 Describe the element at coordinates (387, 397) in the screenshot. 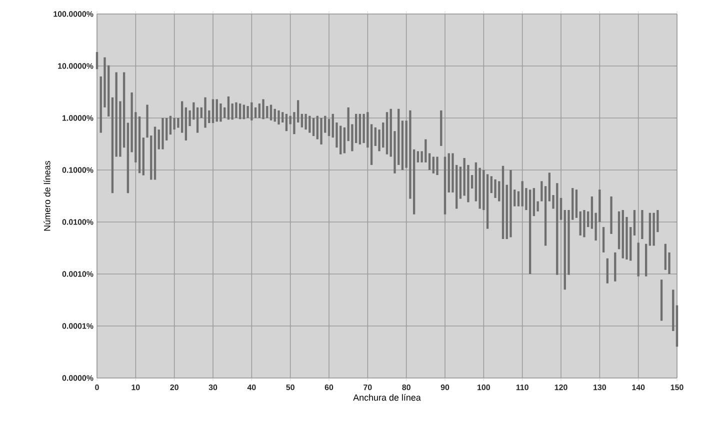

I see `x-axis-title: Anchura de línea` at that location.